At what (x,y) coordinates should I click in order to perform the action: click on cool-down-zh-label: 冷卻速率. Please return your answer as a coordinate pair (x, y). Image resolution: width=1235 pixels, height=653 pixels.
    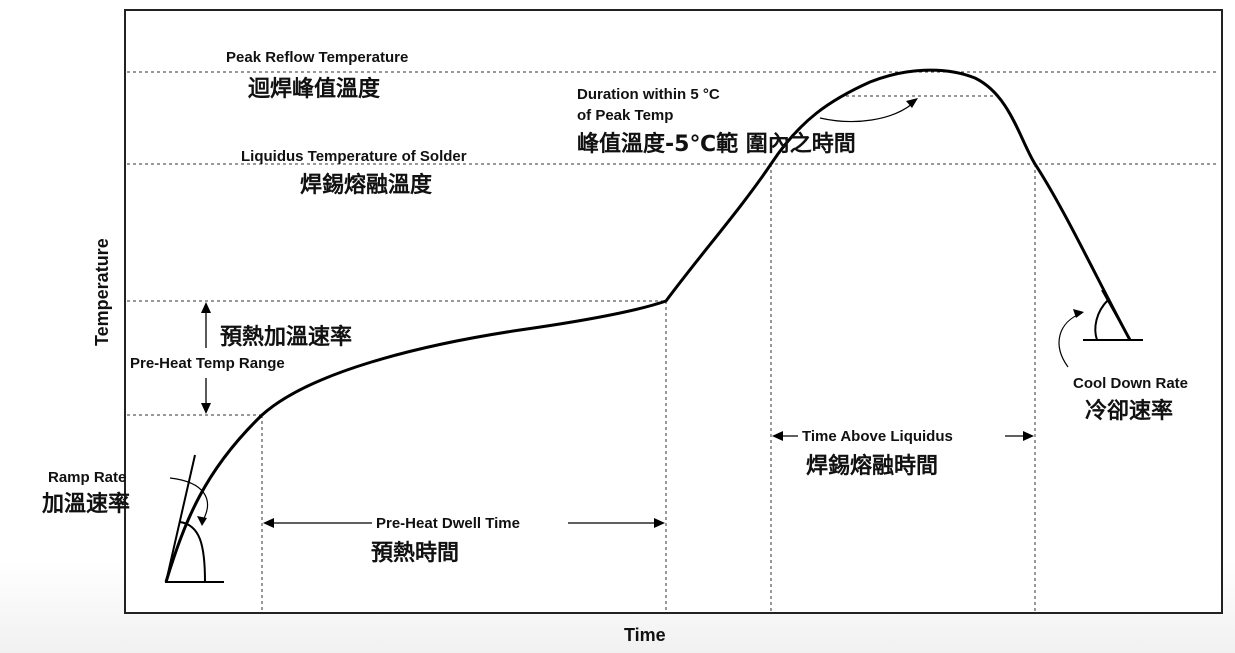
    Looking at the image, I should click on (1129, 411).